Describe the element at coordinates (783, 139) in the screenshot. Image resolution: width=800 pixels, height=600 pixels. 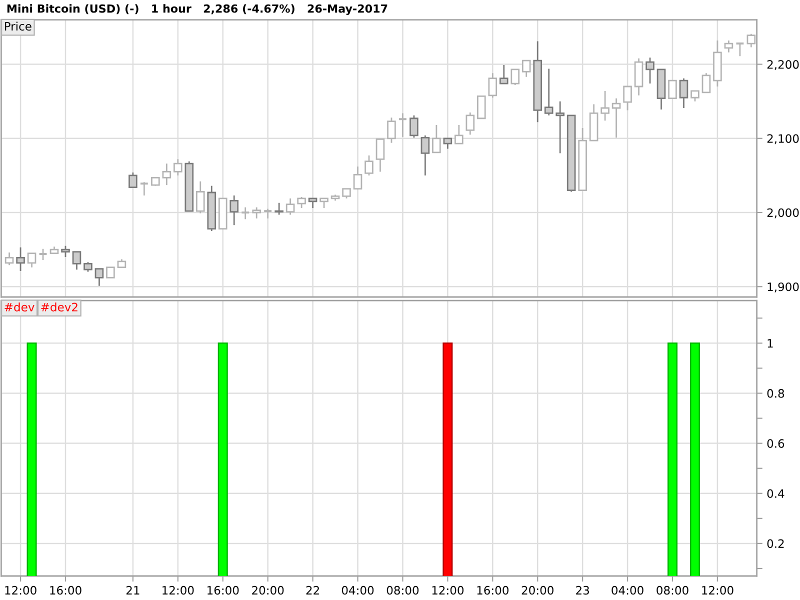
I see `y-tick-label: 2,100` at that location.